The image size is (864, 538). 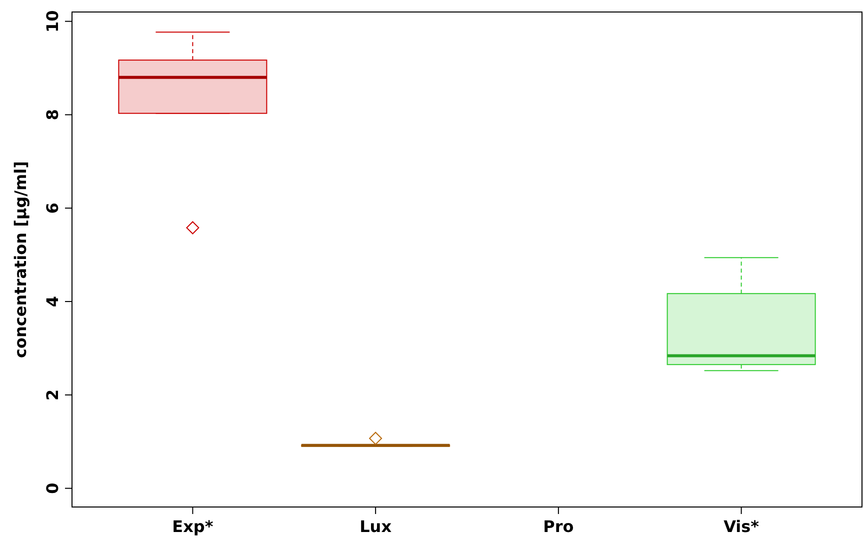 What do you see at coordinates (52, 21) in the screenshot?
I see `y-tick-label: 10` at bounding box center [52, 21].